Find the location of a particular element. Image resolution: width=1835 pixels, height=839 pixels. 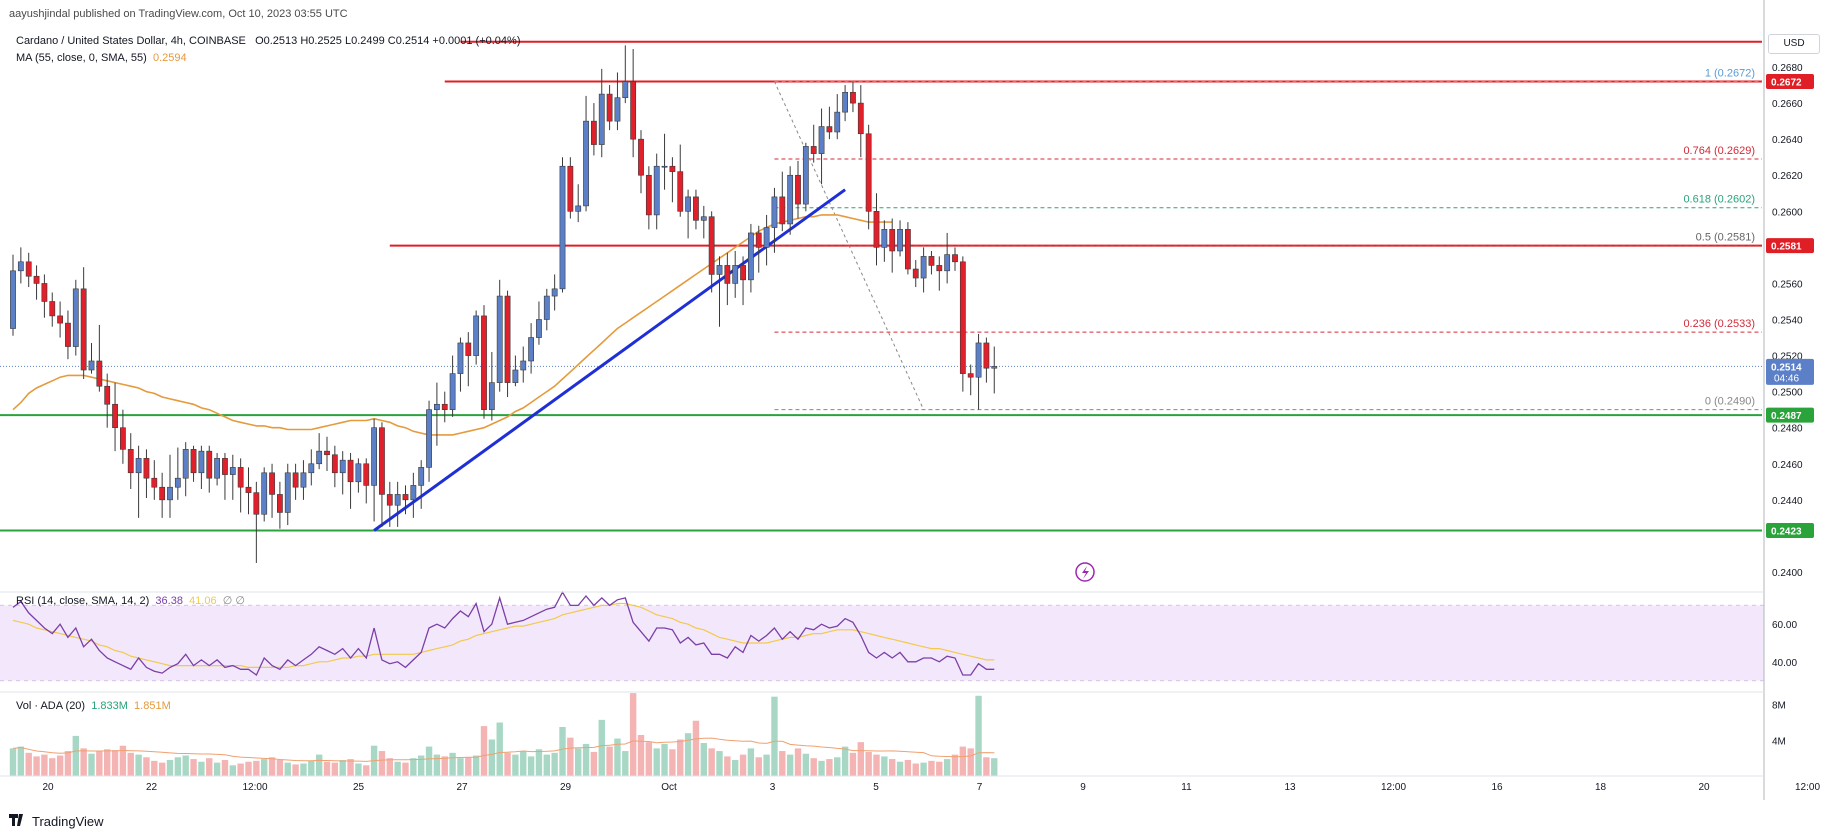

rsi-tick-label: 40.00 is located at coordinates (1784, 663).